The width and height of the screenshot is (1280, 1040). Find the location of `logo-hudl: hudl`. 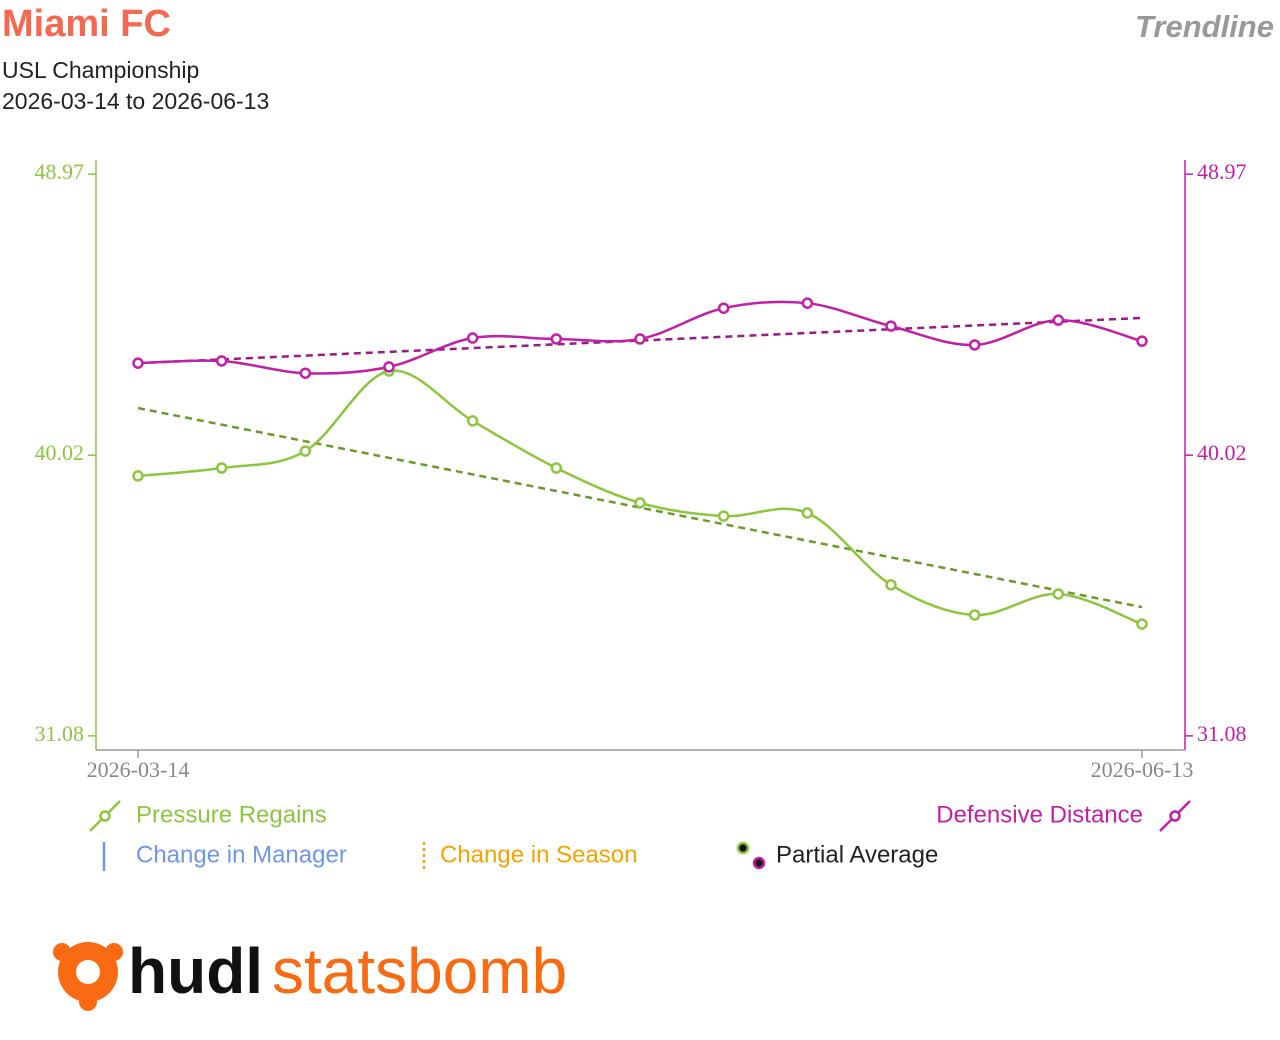

logo-hudl: hudl is located at coordinates (195, 971).